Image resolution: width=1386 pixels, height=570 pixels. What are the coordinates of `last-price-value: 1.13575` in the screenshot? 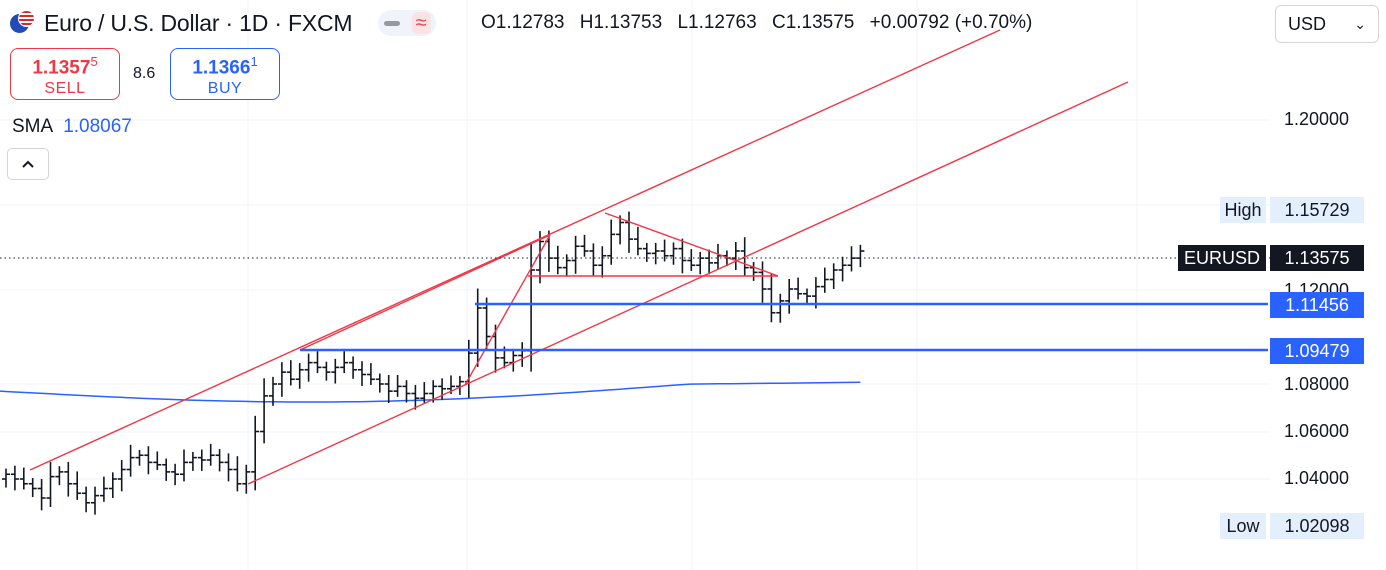 It's located at (1317, 258).